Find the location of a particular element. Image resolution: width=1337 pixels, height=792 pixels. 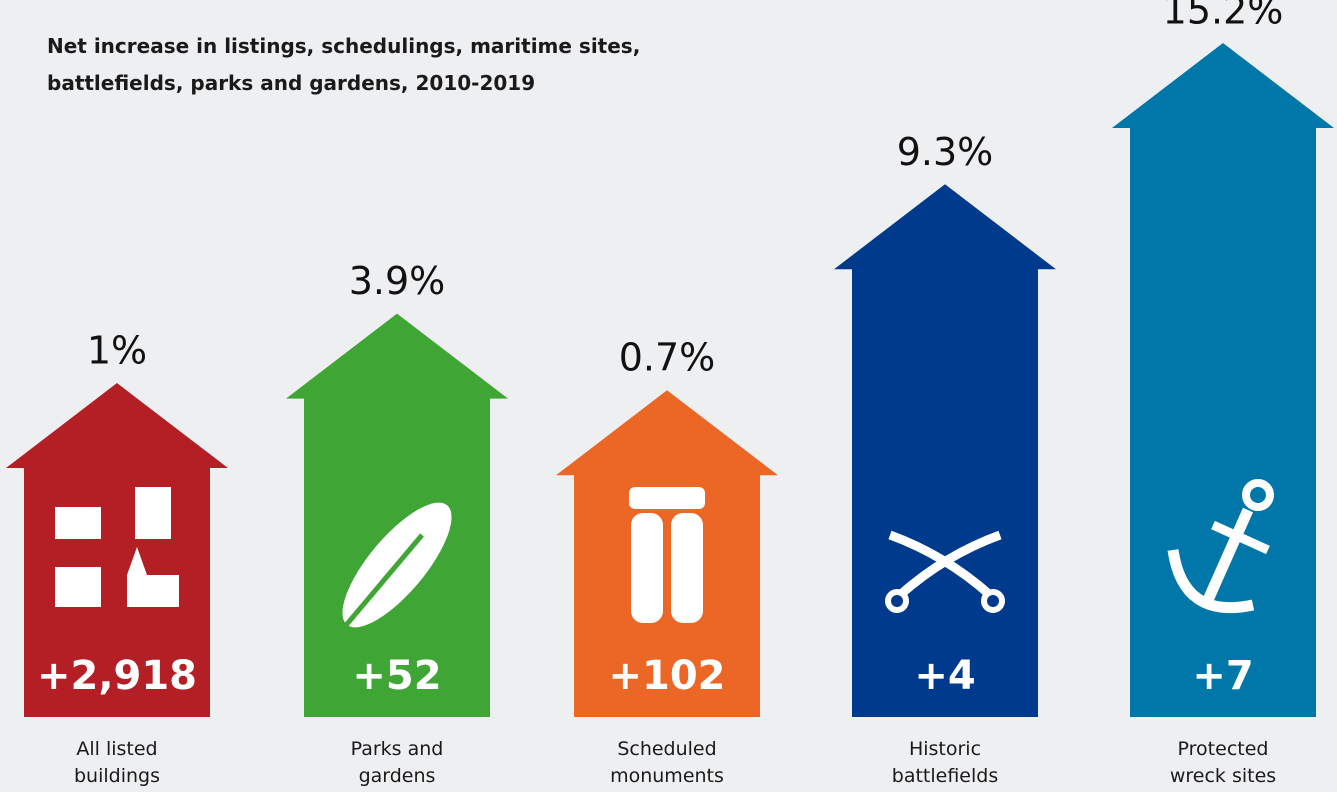

category-label: Parks and gardens is located at coordinates (397, 762).